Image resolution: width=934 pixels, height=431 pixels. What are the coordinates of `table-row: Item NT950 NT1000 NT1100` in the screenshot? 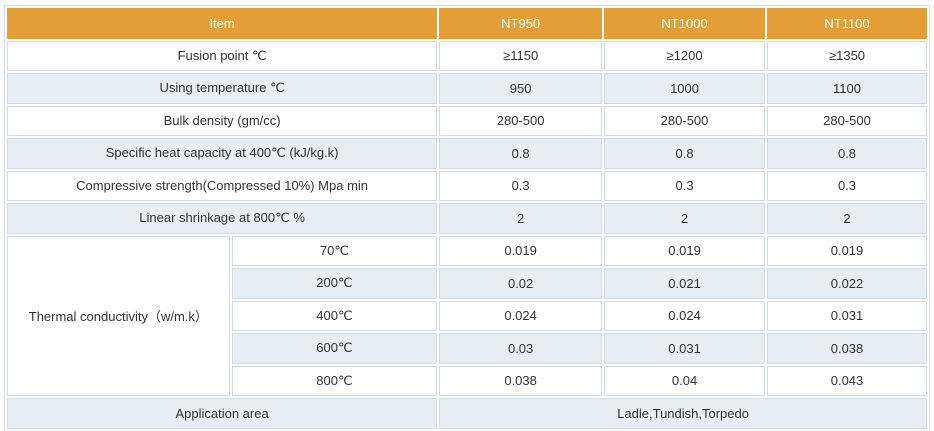 It's located at (467, 23).